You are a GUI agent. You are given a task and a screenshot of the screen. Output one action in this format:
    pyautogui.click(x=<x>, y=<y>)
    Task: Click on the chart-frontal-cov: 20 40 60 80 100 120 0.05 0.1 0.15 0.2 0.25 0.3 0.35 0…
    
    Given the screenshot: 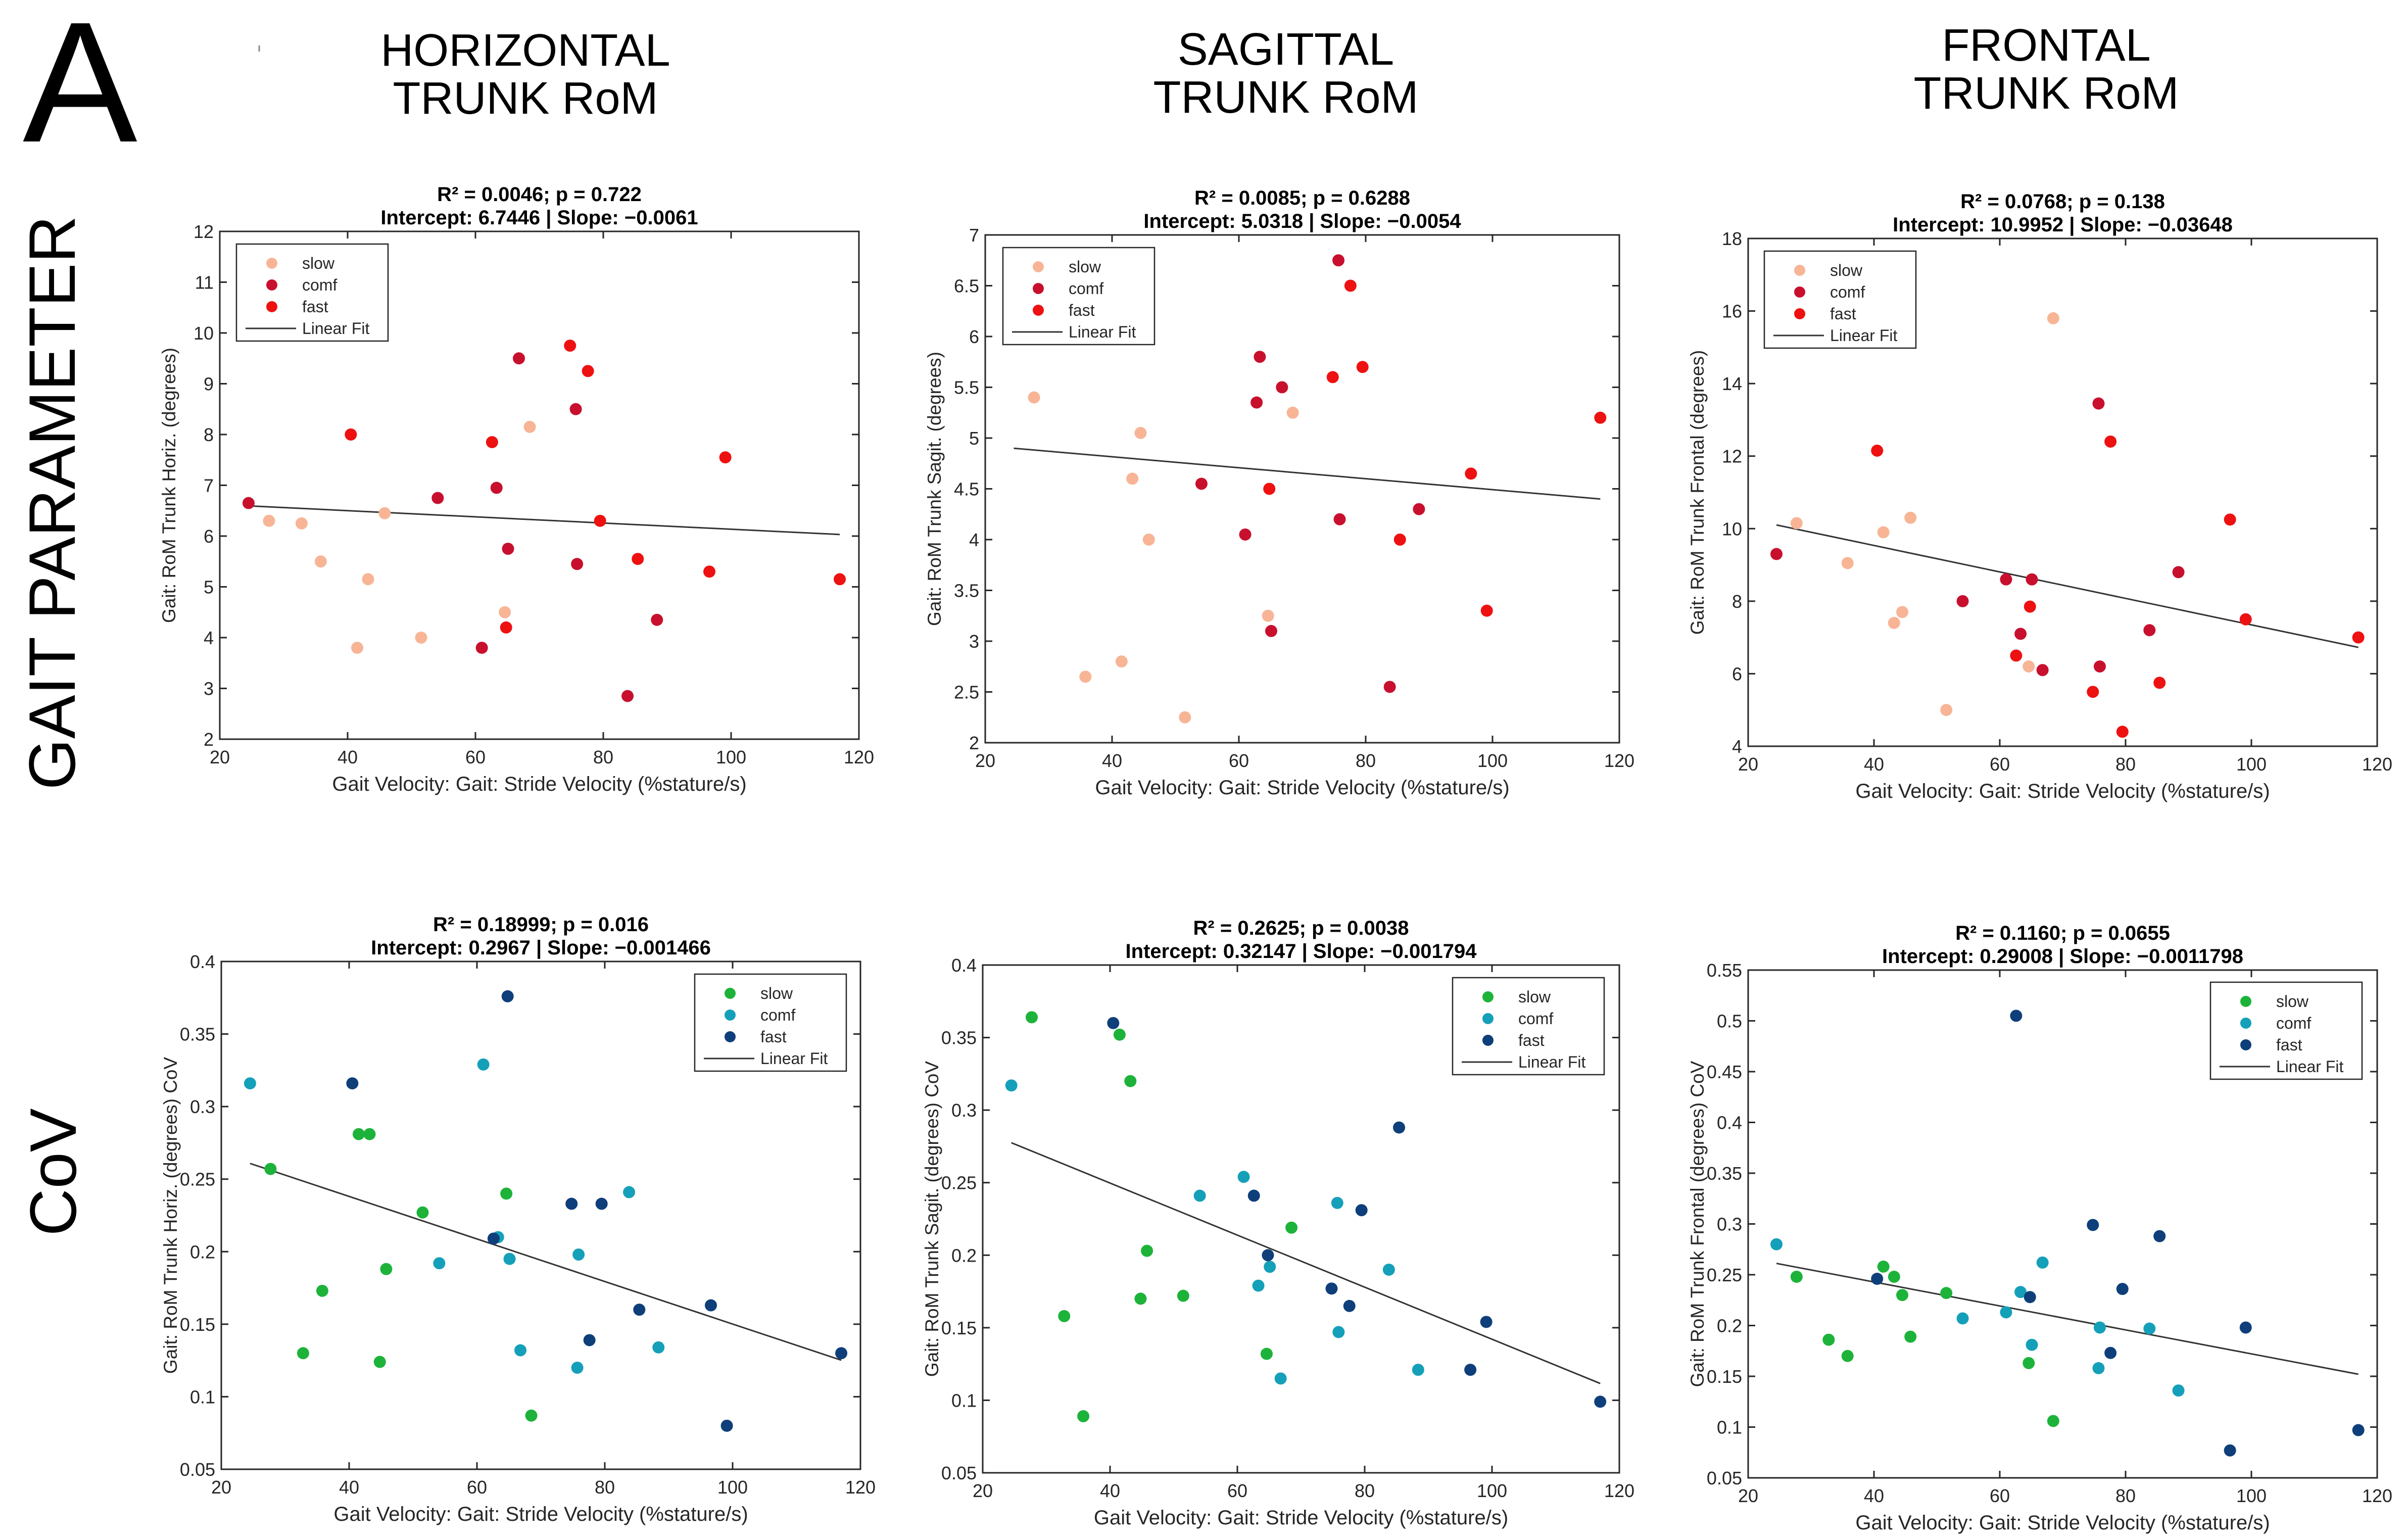 What is the action you would take?
    pyautogui.click(x=2040, y=1228)
    